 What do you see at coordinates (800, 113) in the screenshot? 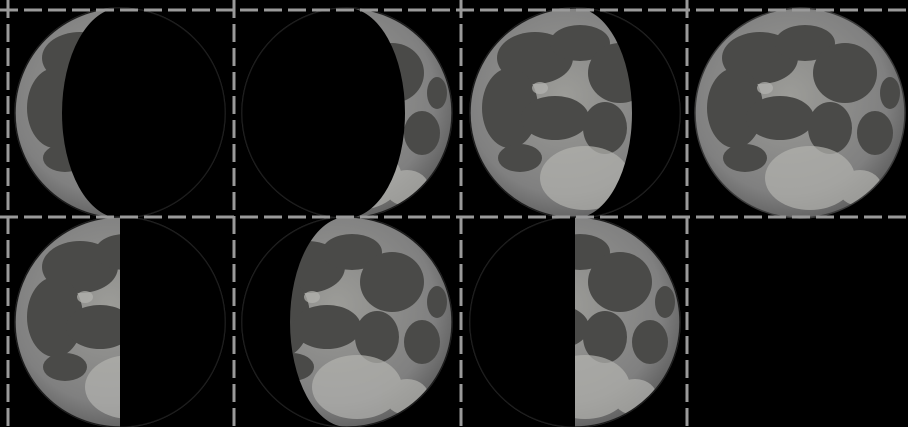
I see `moon-full` at bounding box center [800, 113].